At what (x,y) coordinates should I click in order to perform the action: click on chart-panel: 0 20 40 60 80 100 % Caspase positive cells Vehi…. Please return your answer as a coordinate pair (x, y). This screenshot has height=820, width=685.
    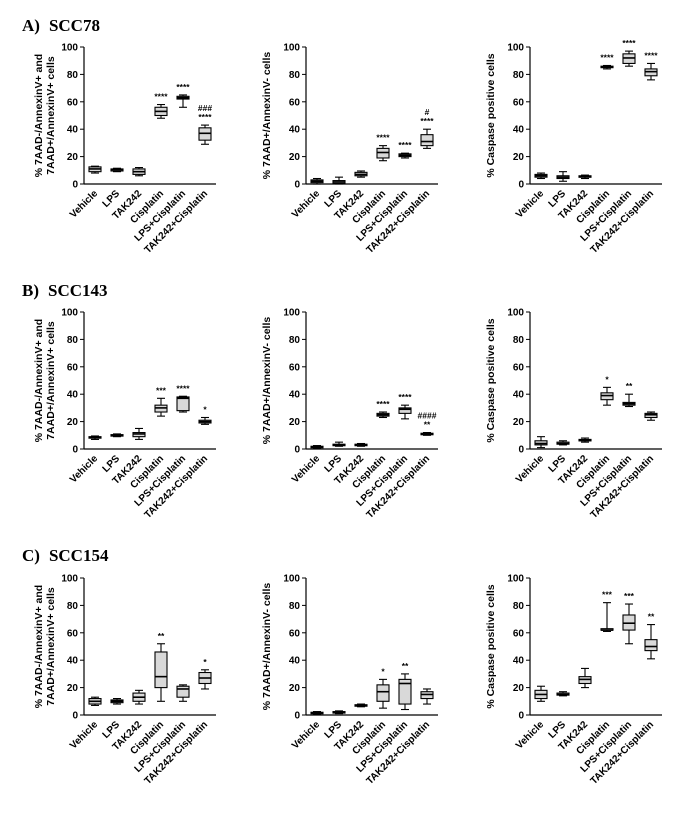
    Looking at the image, I should click on (573, 147).